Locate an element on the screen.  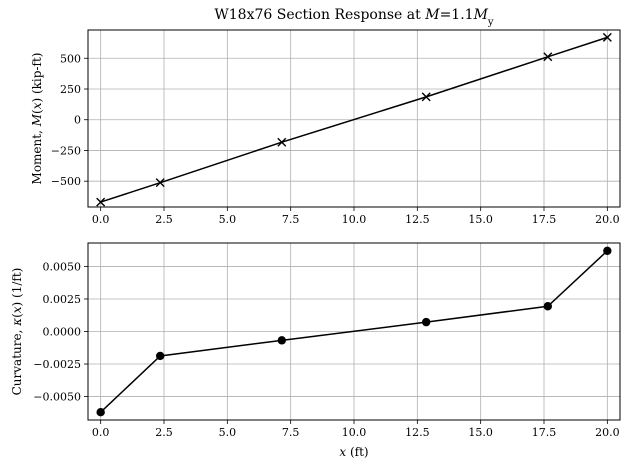
y-axis-label-part: Moment, is located at coordinates (37, 155).